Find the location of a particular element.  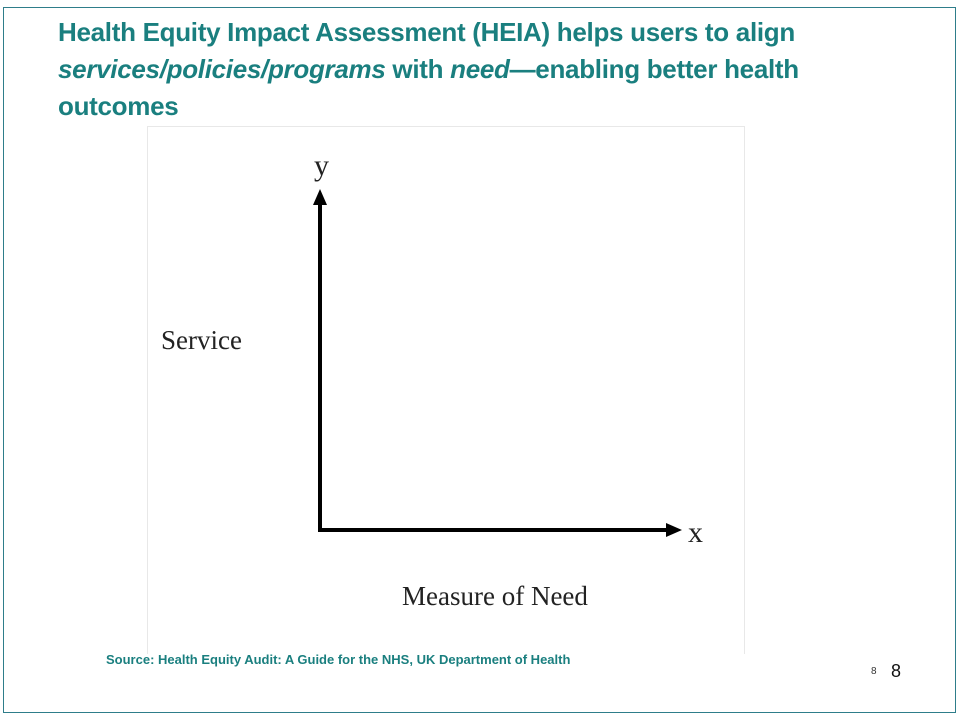

x-axis-letter: x is located at coordinates (695, 532).